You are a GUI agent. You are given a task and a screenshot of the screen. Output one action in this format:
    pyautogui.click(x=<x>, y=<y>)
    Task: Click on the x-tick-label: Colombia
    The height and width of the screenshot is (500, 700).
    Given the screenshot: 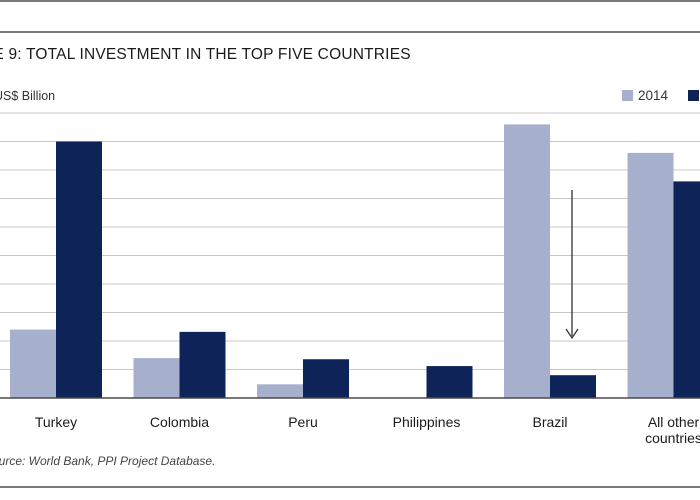 What is the action you would take?
    pyautogui.click(x=179, y=422)
    